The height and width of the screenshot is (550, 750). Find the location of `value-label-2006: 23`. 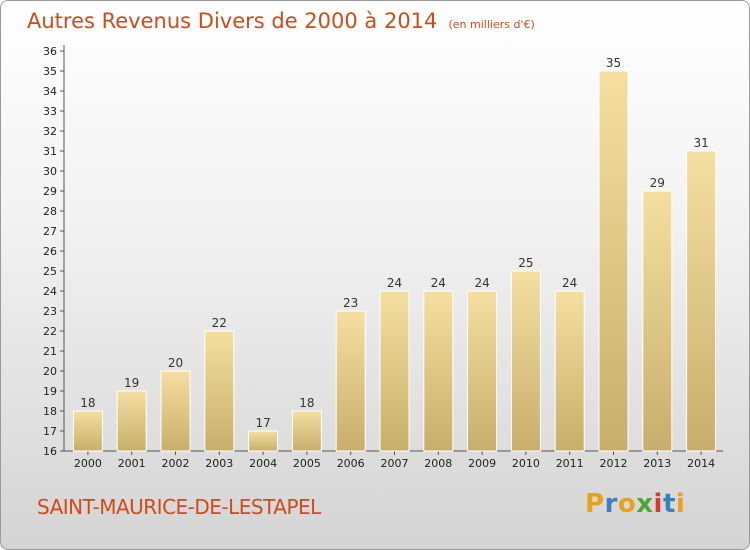

value-label-2006: 23 is located at coordinates (350, 303).